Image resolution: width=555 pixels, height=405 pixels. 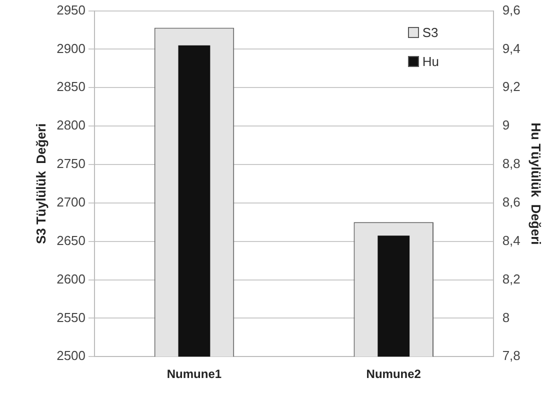 What do you see at coordinates (71, 125) in the screenshot?
I see `y-tick-label: 2800` at bounding box center [71, 125].